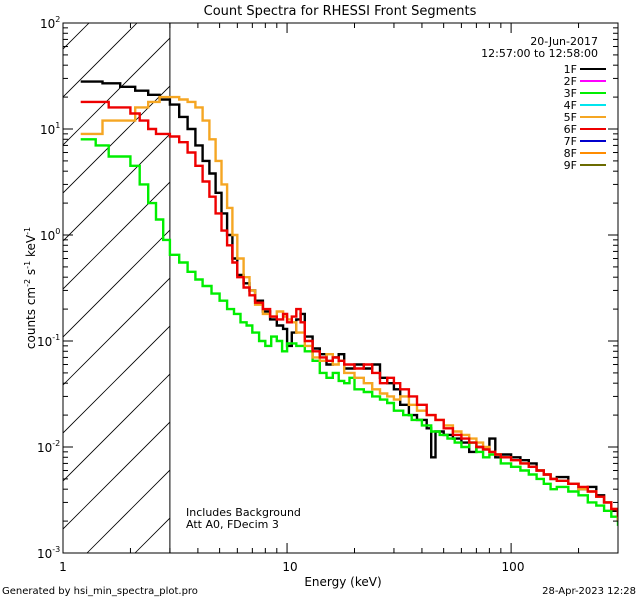  What do you see at coordinates (589, 591) in the screenshot?
I see `footer-timestamp: 28-Apr-2023 12:28` at bounding box center [589, 591].